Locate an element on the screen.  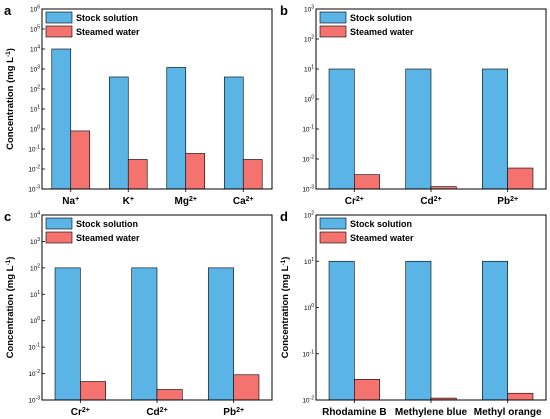
y-tick-label: 10⁶ is located at coordinates (35, 9).